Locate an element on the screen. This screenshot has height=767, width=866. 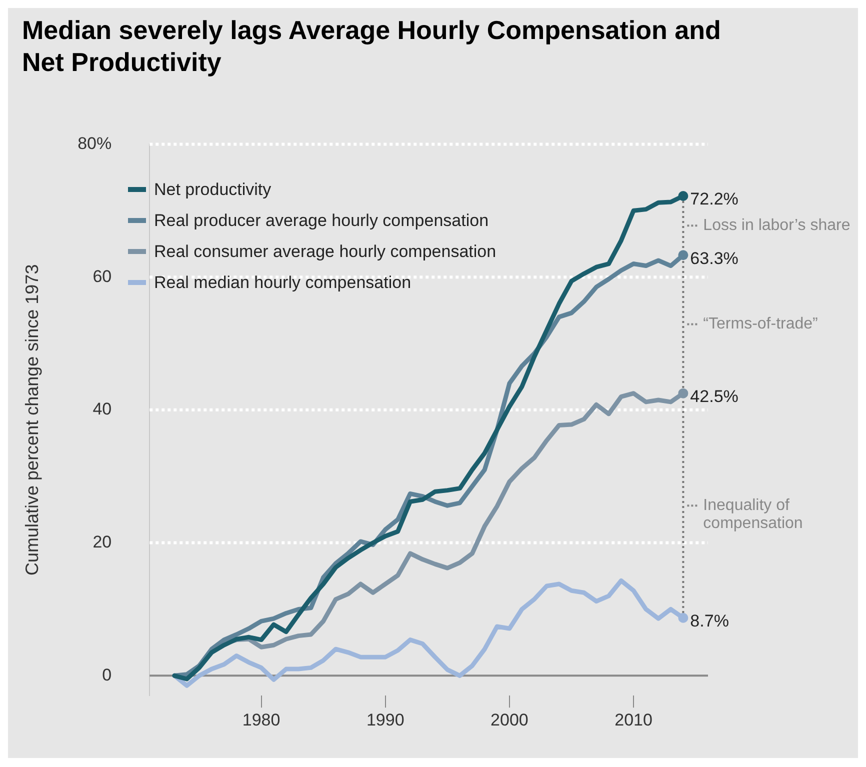
y-tick-label: 80% is located at coordinates (95, 143).